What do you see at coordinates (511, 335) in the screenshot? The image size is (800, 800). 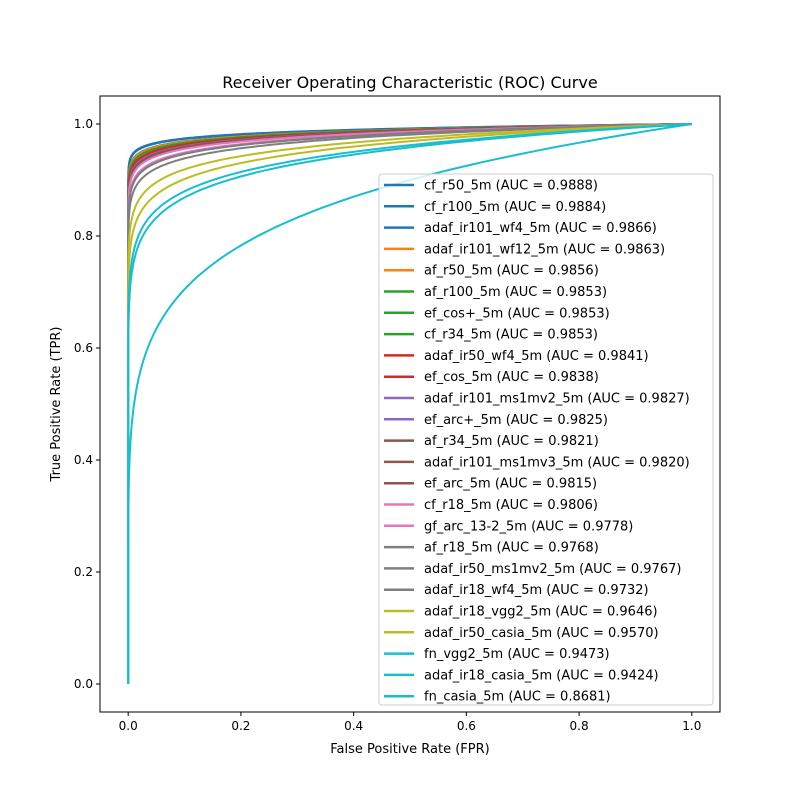 I see `legend-label: cf_r34_5m (AUC = 0.9853)` at bounding box center [511, 335].